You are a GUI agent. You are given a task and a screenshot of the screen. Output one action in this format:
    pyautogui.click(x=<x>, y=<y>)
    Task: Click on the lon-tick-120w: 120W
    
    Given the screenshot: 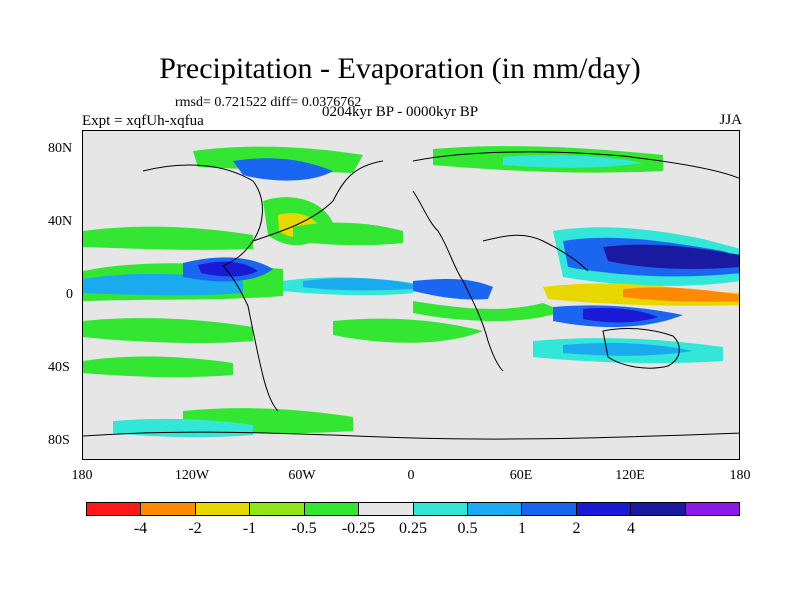 What is the action you would take?
    pyautogui.click(x=192, y=475)
    